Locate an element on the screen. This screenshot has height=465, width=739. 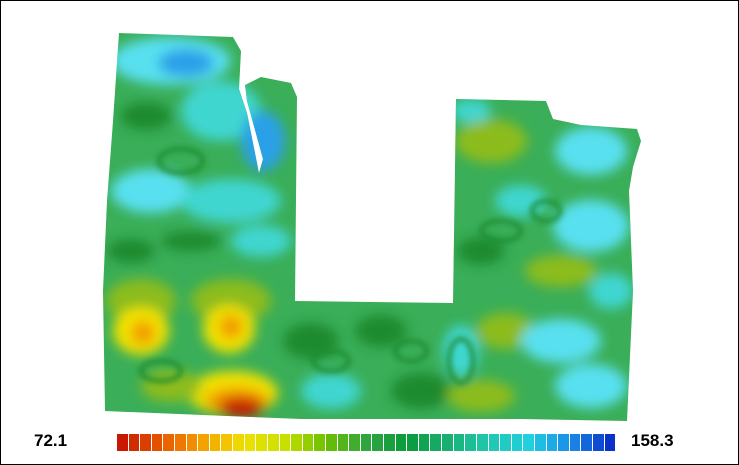
legend-min-label: 72.1 is located at coordinates (51, 440).